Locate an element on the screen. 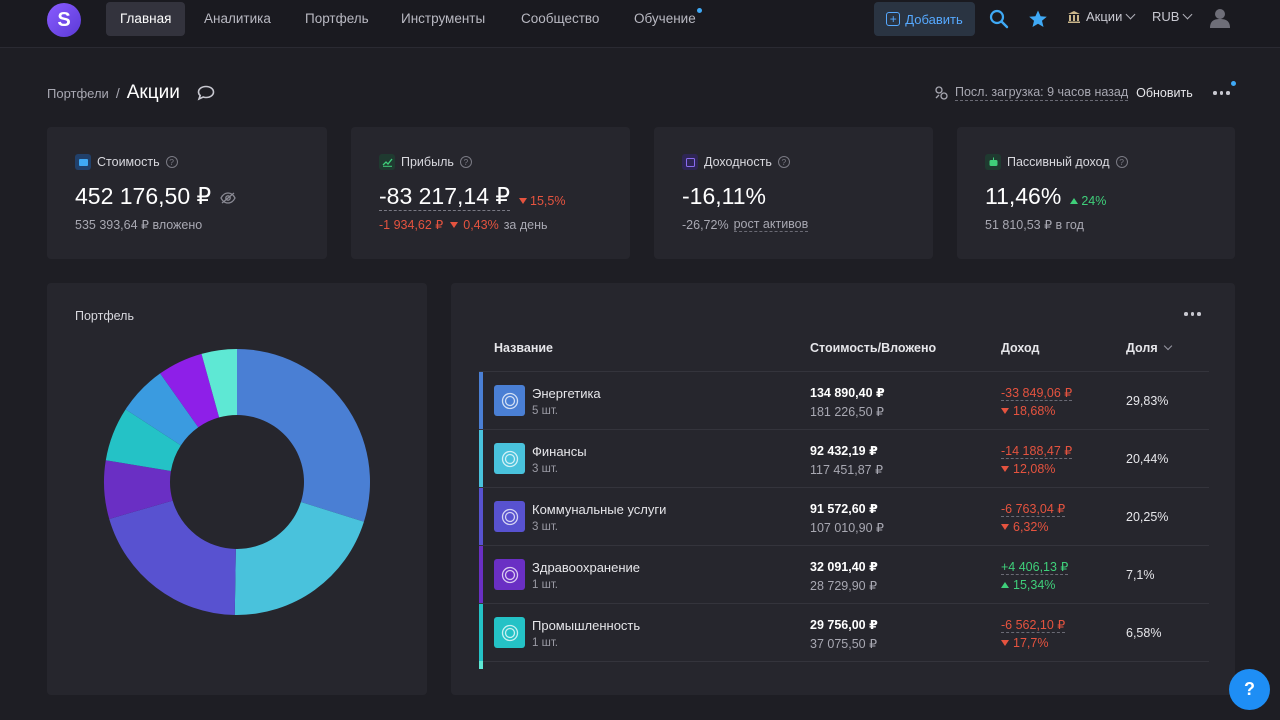 The width and height of the screenshot is (1280, 720). refresh-button: Обновить is located at coordinates (1164, 93).